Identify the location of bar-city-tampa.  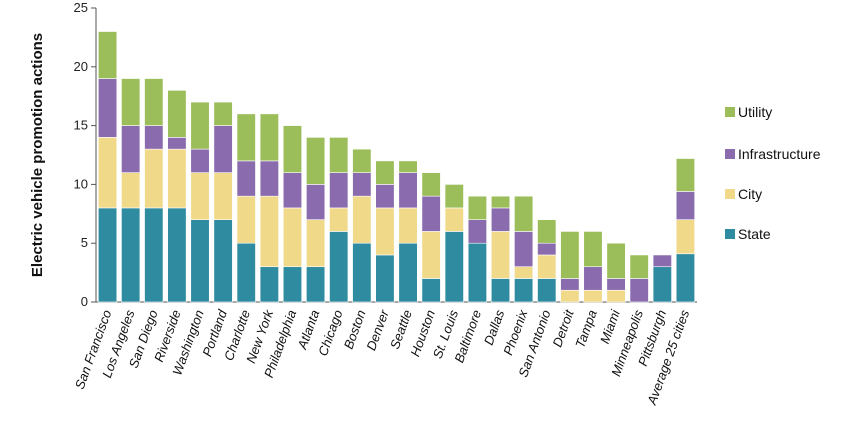
(593, 296).